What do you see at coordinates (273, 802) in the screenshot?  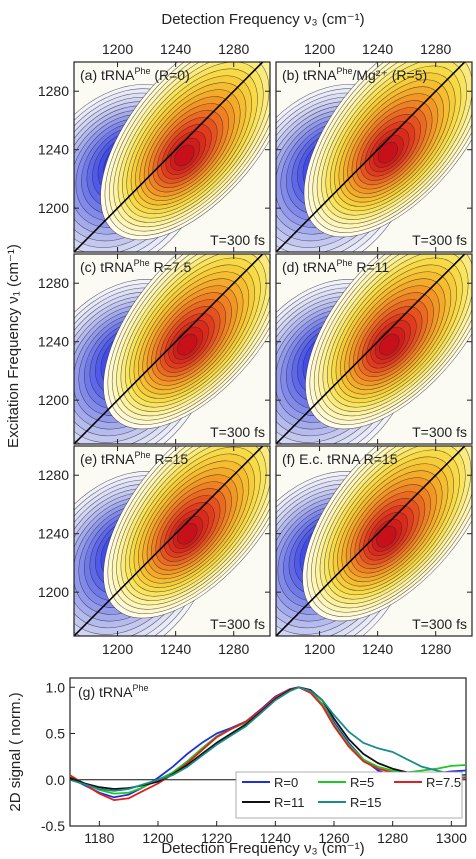 I see `legend-entry: R=11` at bounding box center [273, 802].